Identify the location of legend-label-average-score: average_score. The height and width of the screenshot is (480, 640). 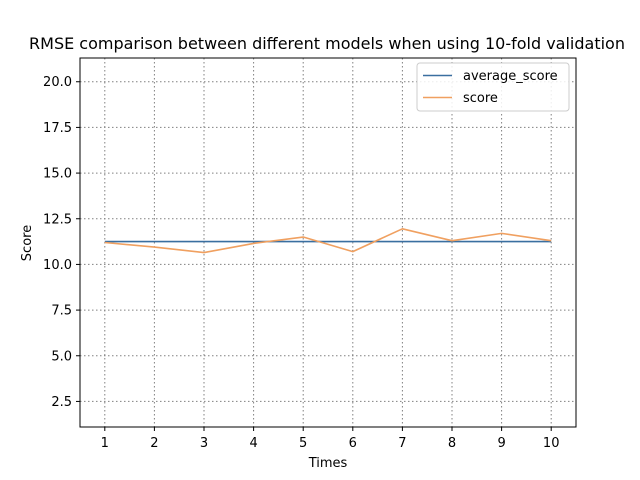
(510, 76).